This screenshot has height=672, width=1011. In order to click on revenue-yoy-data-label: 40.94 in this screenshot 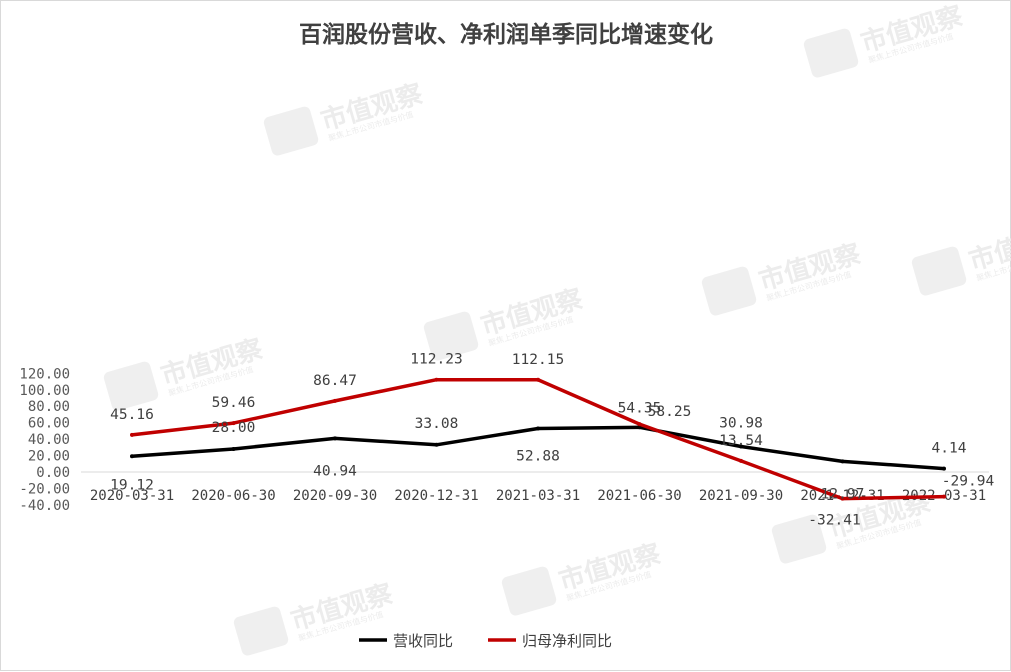, I will do `click(335, 471)`.